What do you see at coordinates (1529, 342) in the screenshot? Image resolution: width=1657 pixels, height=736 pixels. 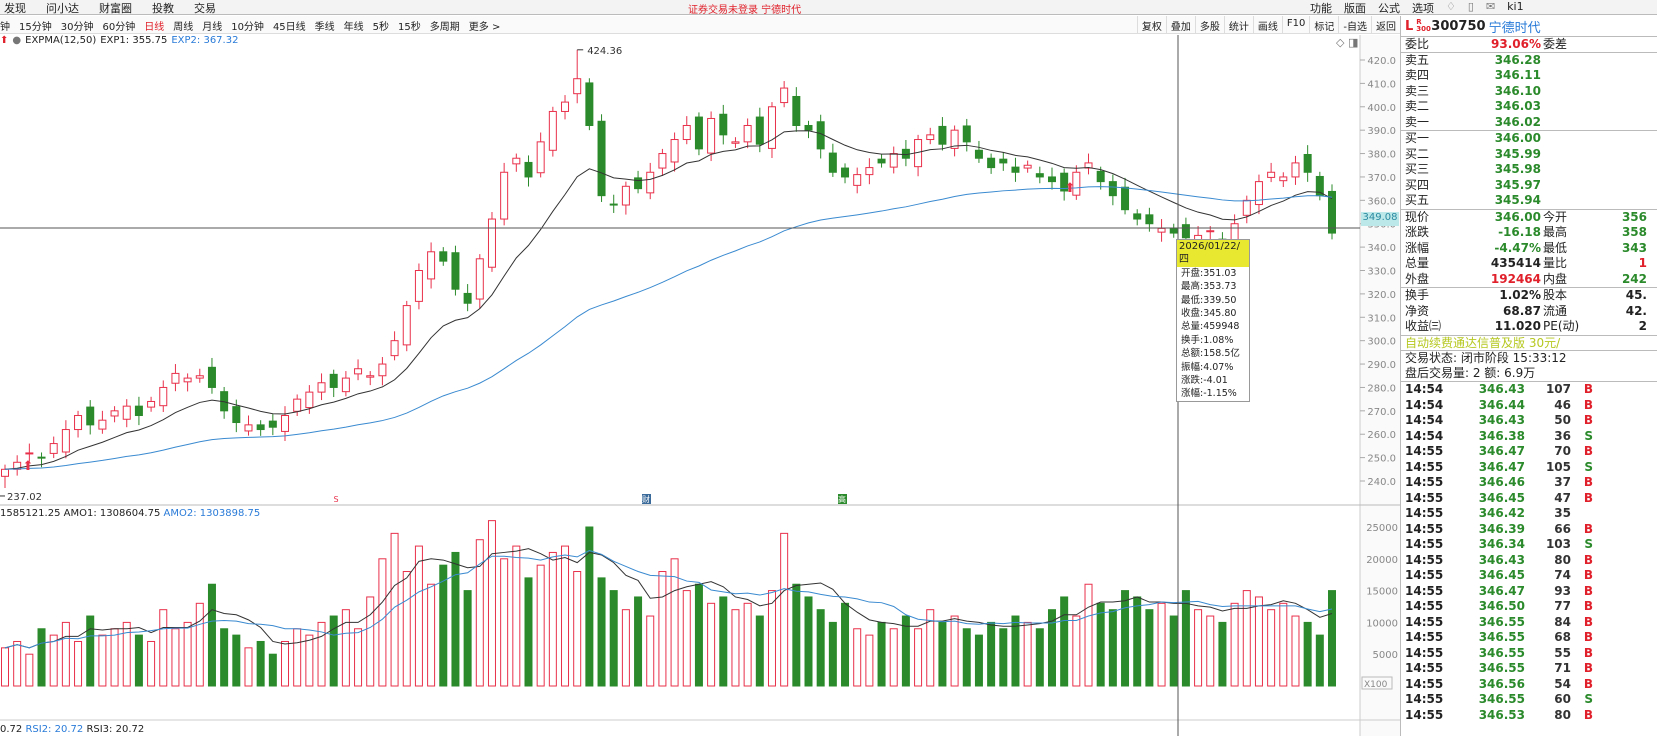 I see `promo-banner: 自动续费通达信普及版 30元/` at bounding box center [1529, 342].